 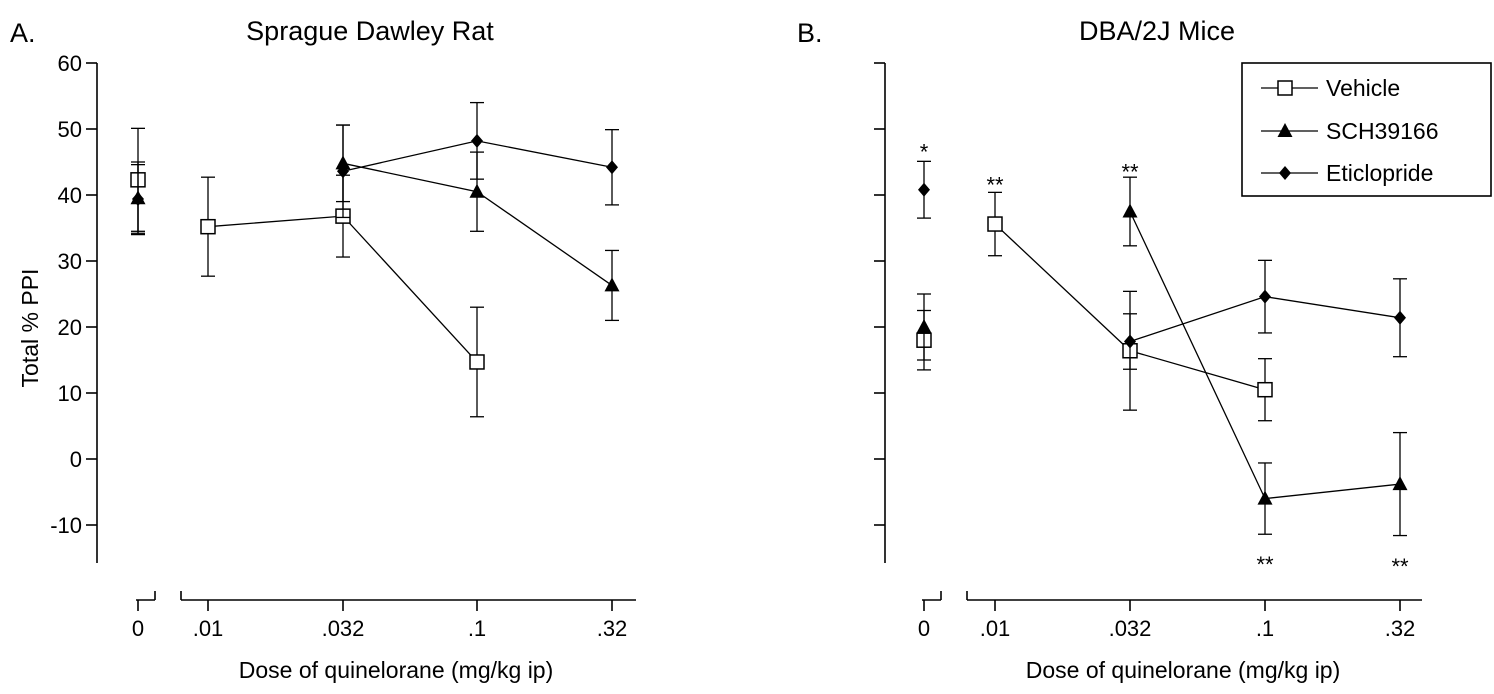 I want to click on legend-label: Vehicle, so click(x=1363, y=88).